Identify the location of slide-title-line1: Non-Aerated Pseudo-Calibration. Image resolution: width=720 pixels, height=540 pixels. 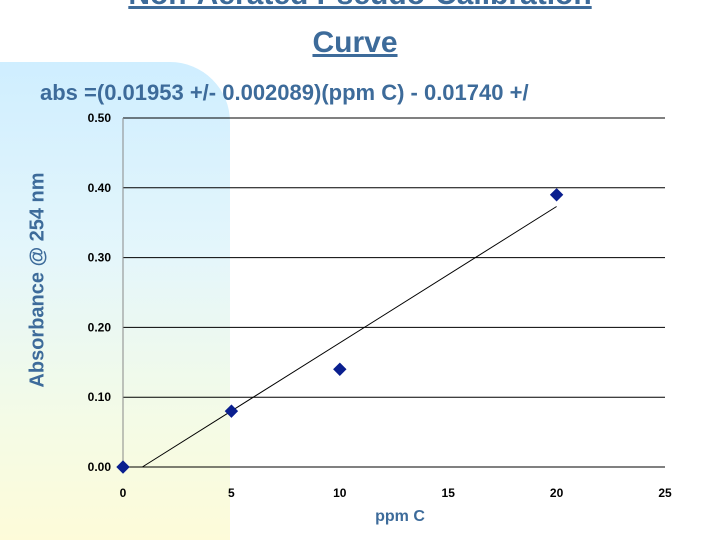
(360, 6).